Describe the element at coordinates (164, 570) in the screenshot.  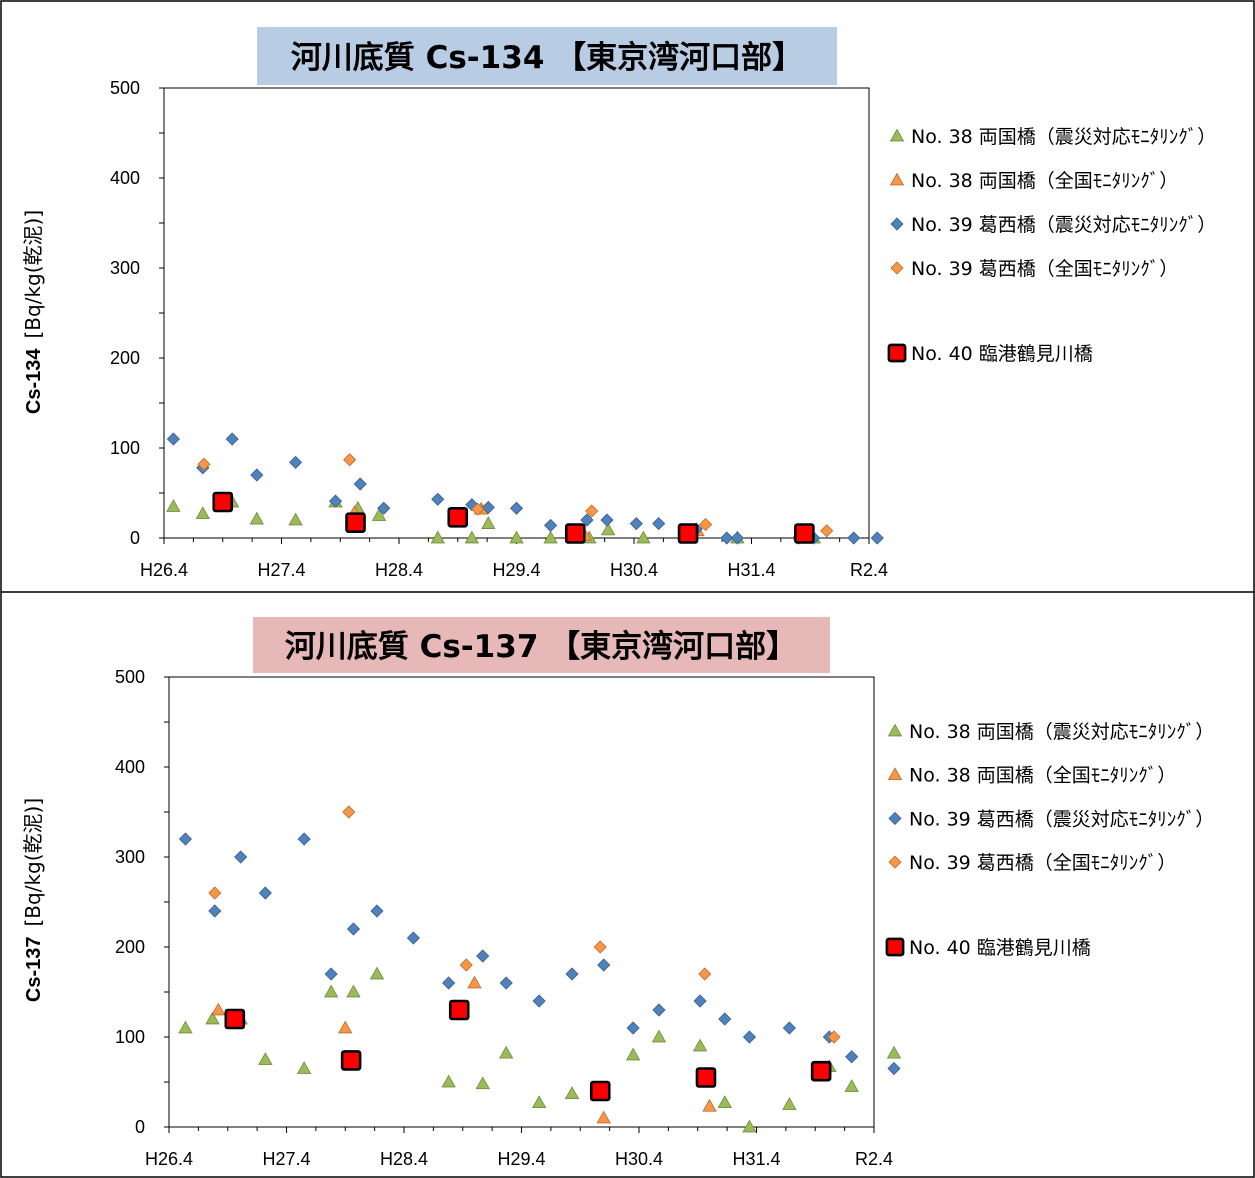
I see `x-tick-label: H26.4` at that location.